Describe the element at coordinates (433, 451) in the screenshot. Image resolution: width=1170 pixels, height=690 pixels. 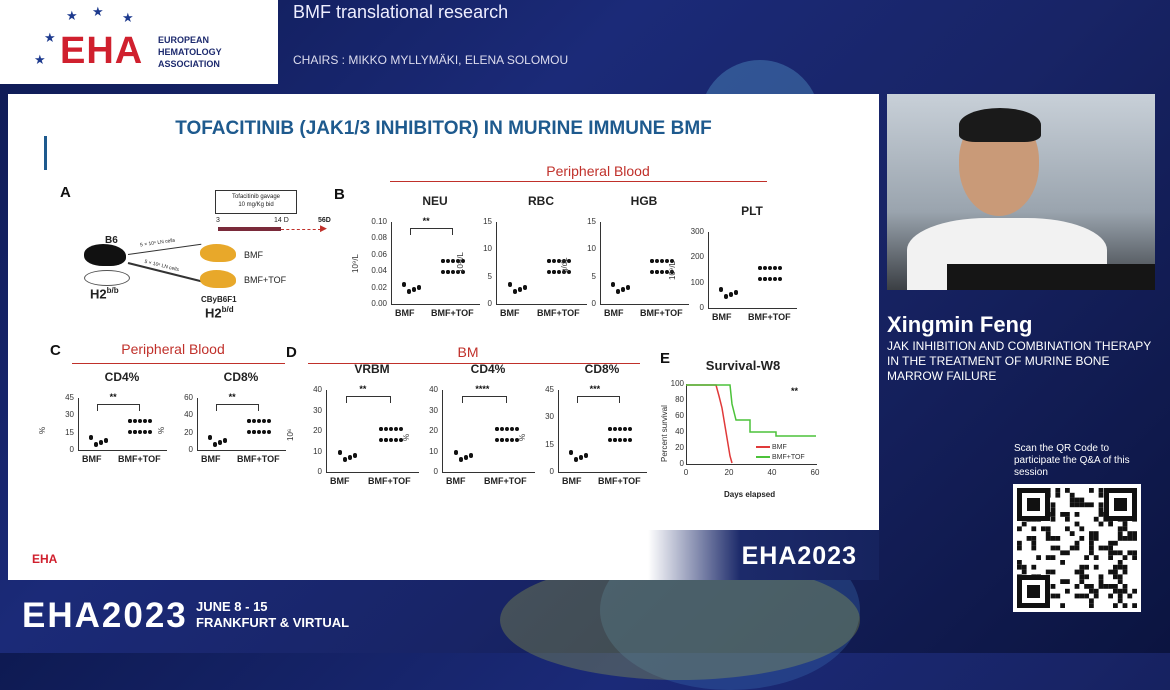
I see `axis-tick: 10` at that location.